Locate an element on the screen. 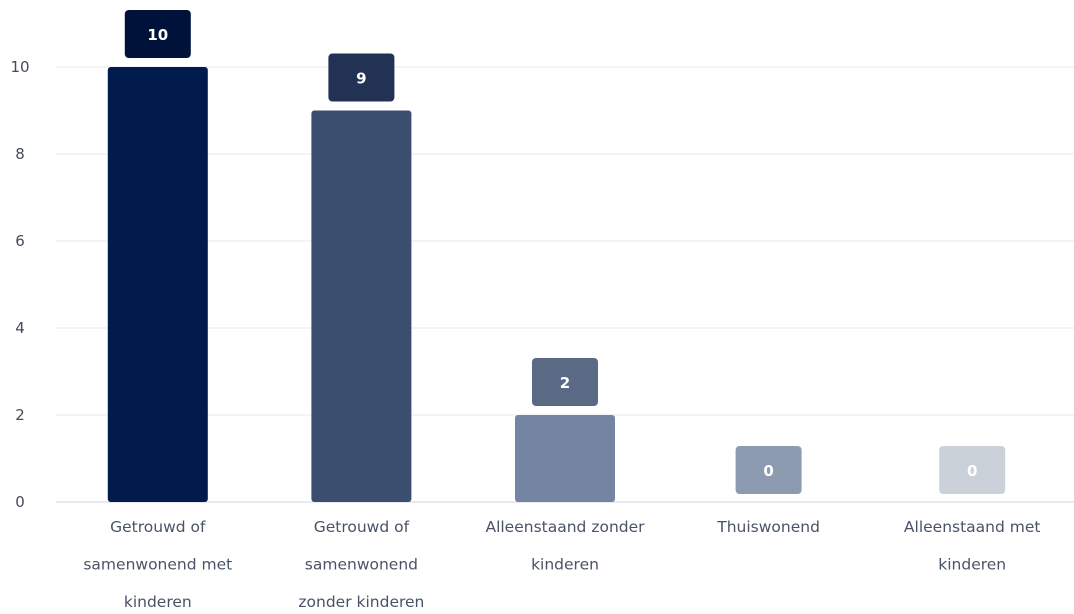 Image resolution: width=1074 pixels, height=614 pixels. x-tick-label: Thuiswonend is located at coordinates (768, 527).